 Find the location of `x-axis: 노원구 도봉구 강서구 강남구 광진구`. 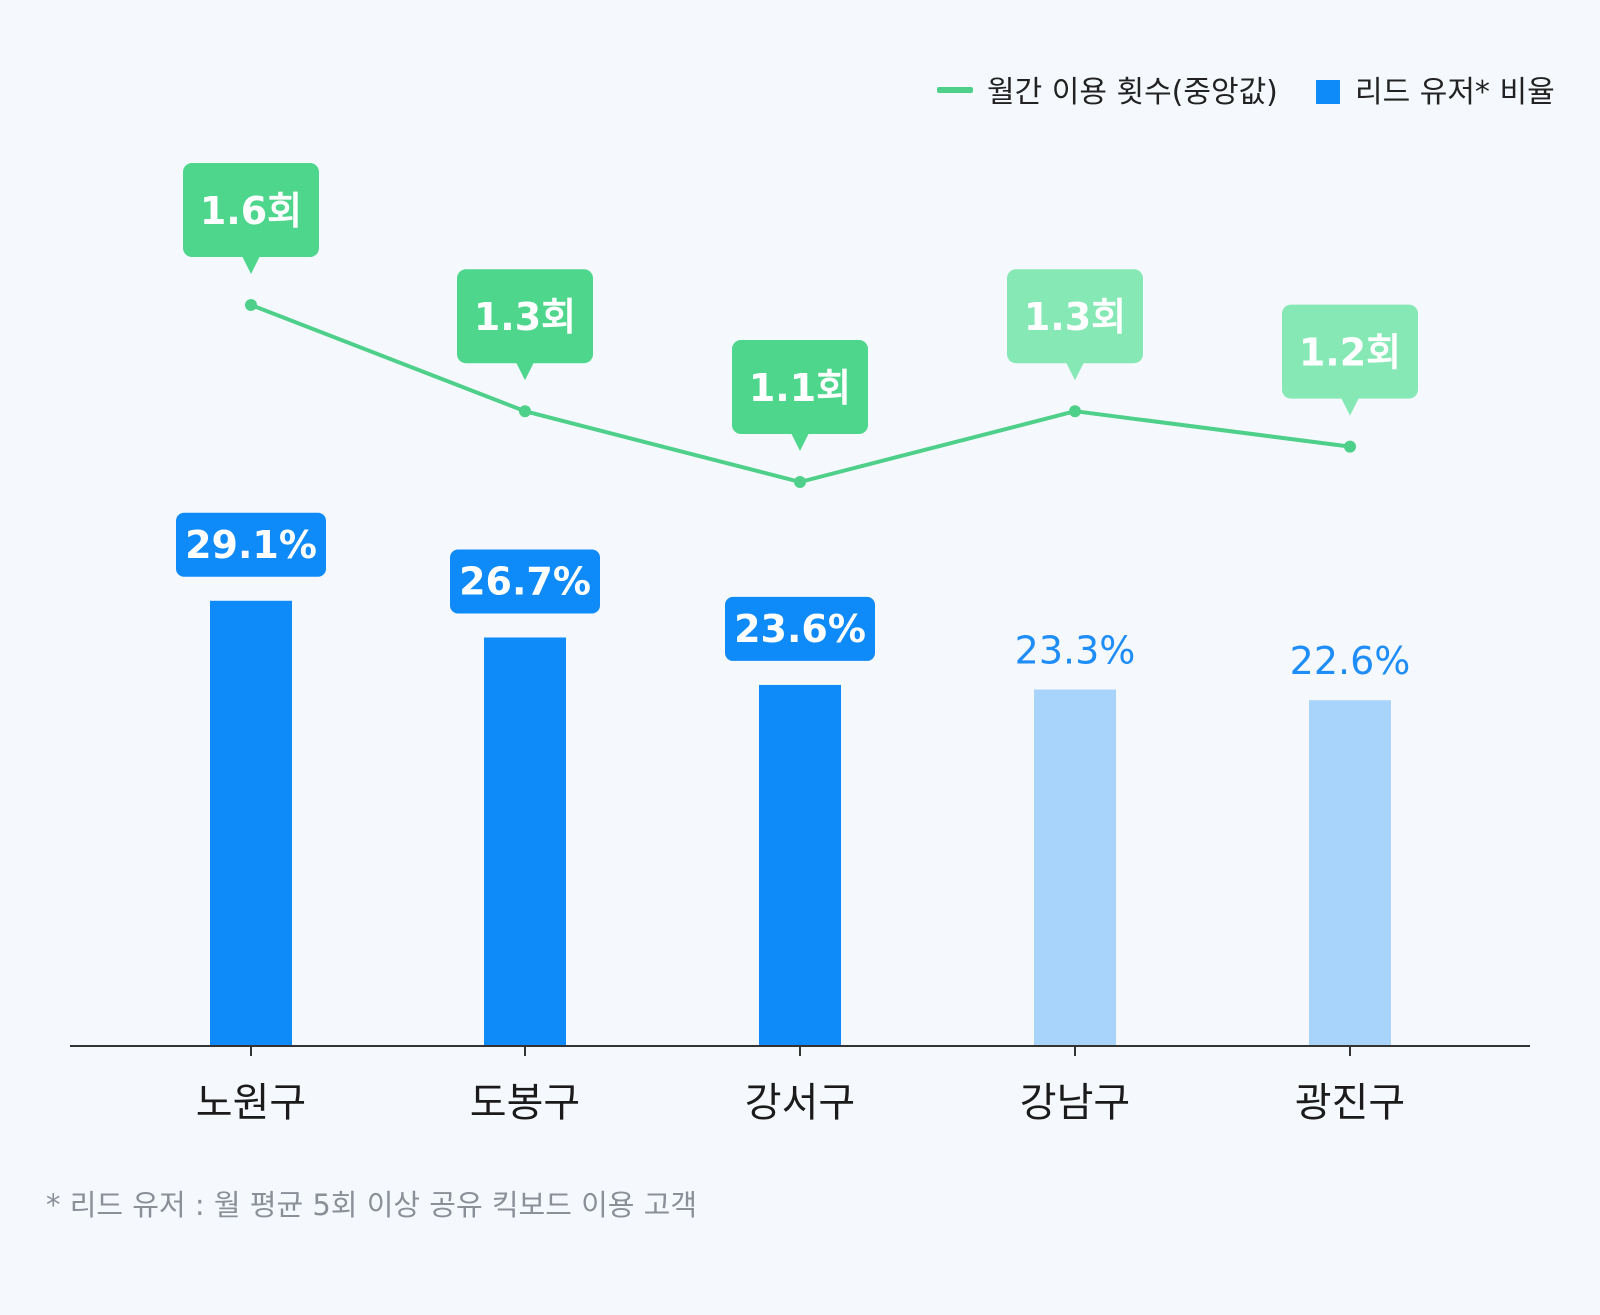

x-axis: 노원구 도봉구 강서구 강남구 광진구 is located at coordinates (800, 1085).